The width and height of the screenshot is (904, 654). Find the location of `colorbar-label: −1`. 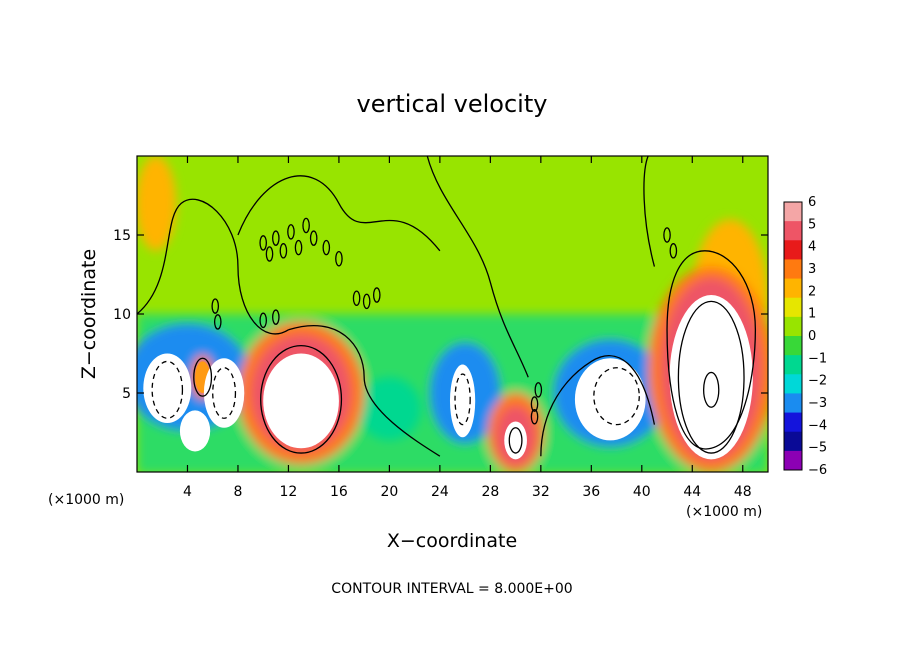

colorbar-label: −1 is located at coordinates (817, 358).